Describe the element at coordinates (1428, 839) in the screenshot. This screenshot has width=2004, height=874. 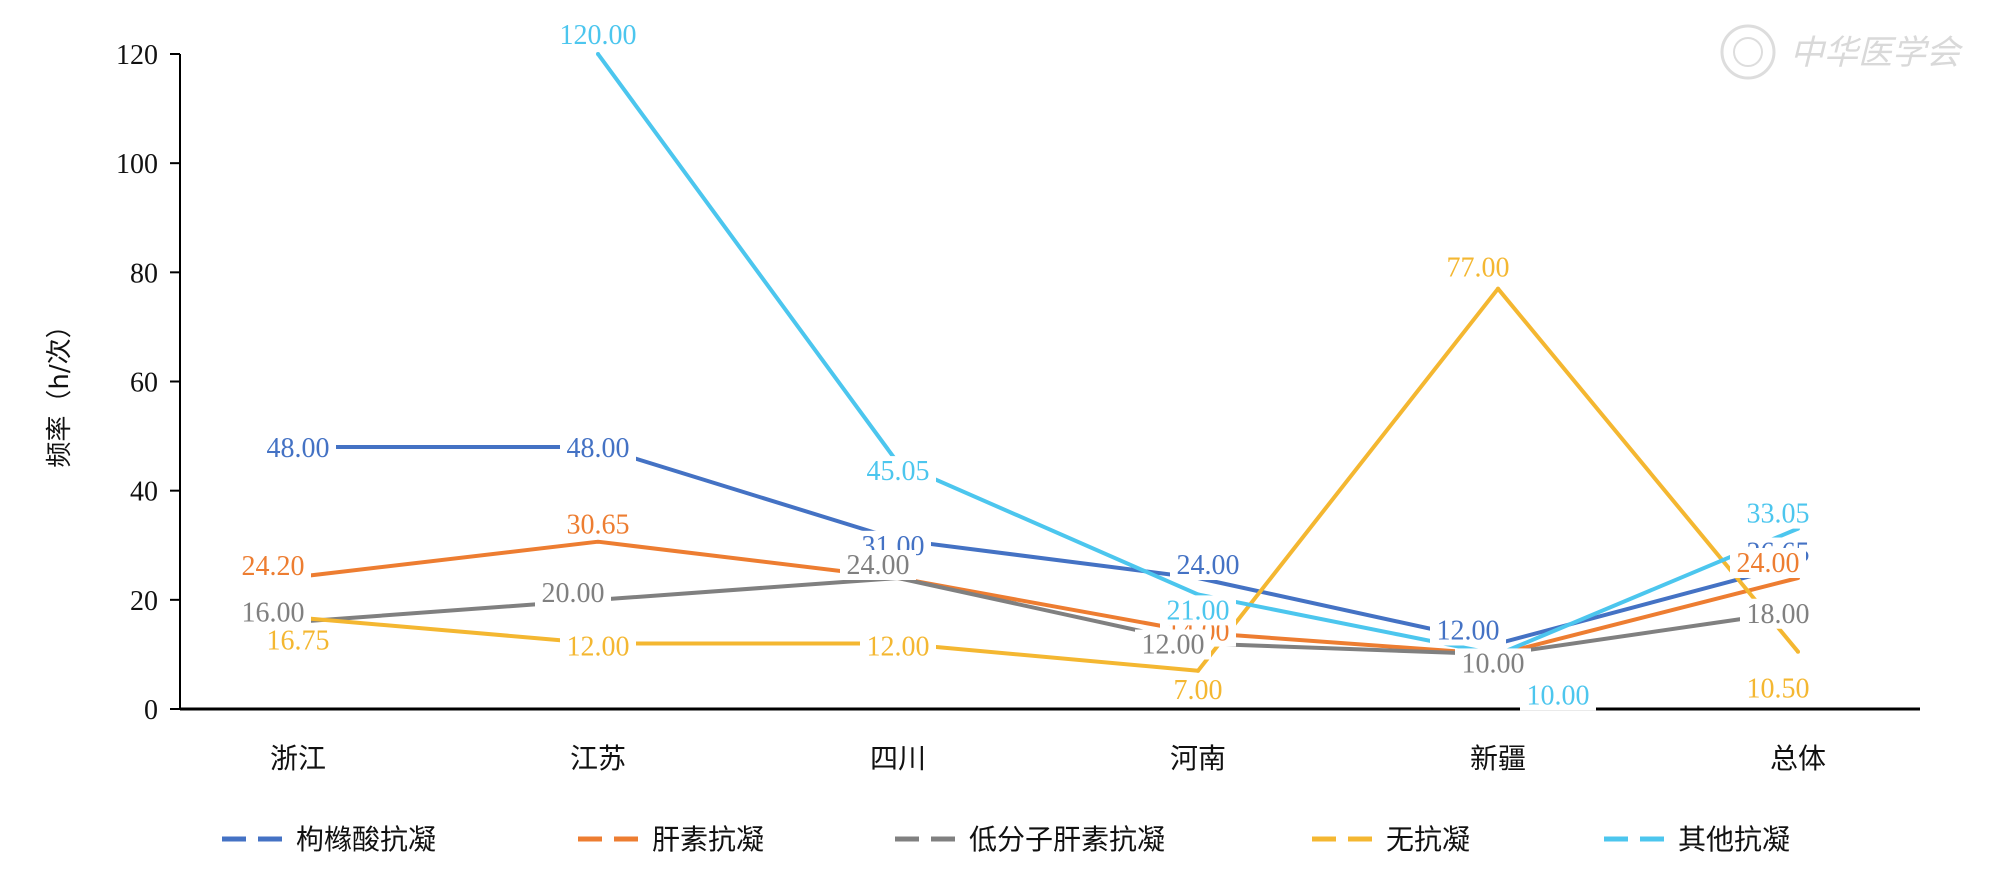
I see `legend-label: 无抗凝` at that location.